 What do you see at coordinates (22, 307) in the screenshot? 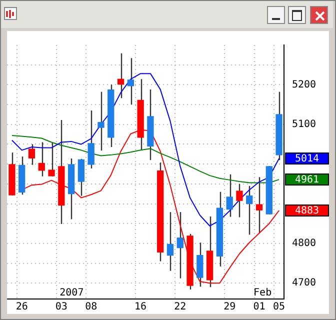
I see `x-tick-label: 26` at bounding box center [22, 307].